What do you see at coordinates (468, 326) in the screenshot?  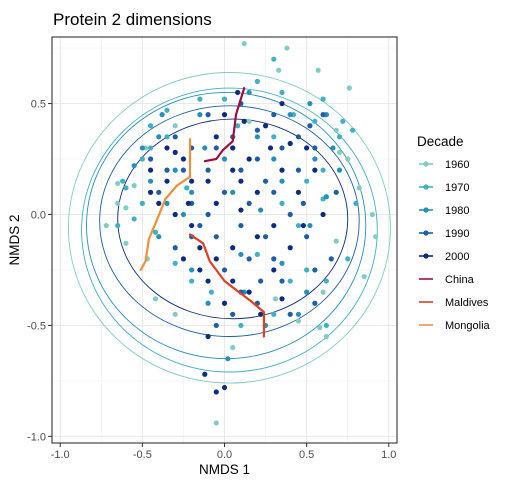 I see `legend-label: Mongolia` at bounding box center [468, 326].